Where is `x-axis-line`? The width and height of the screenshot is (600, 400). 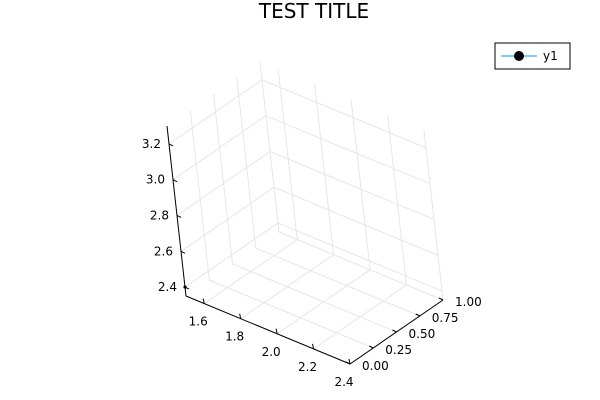
x-axis-line is located at coordinates (268, 330).